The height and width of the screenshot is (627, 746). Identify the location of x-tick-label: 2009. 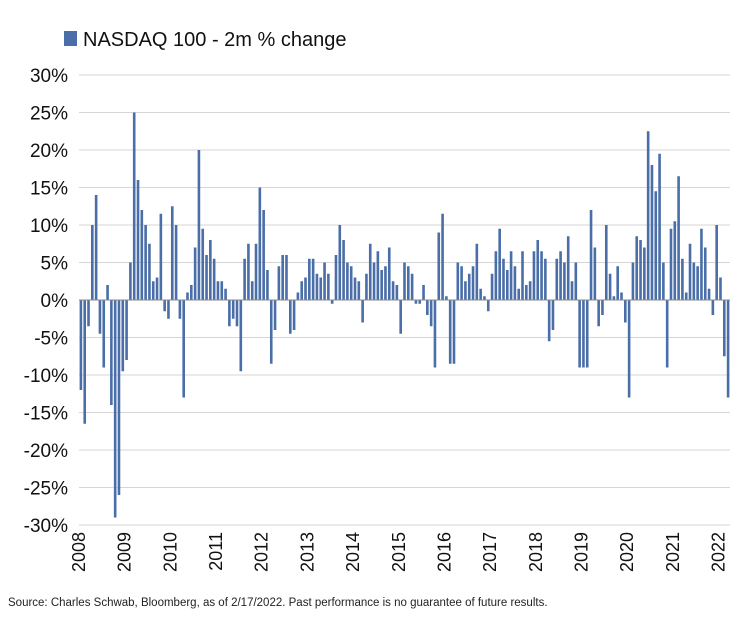
(125, 552).